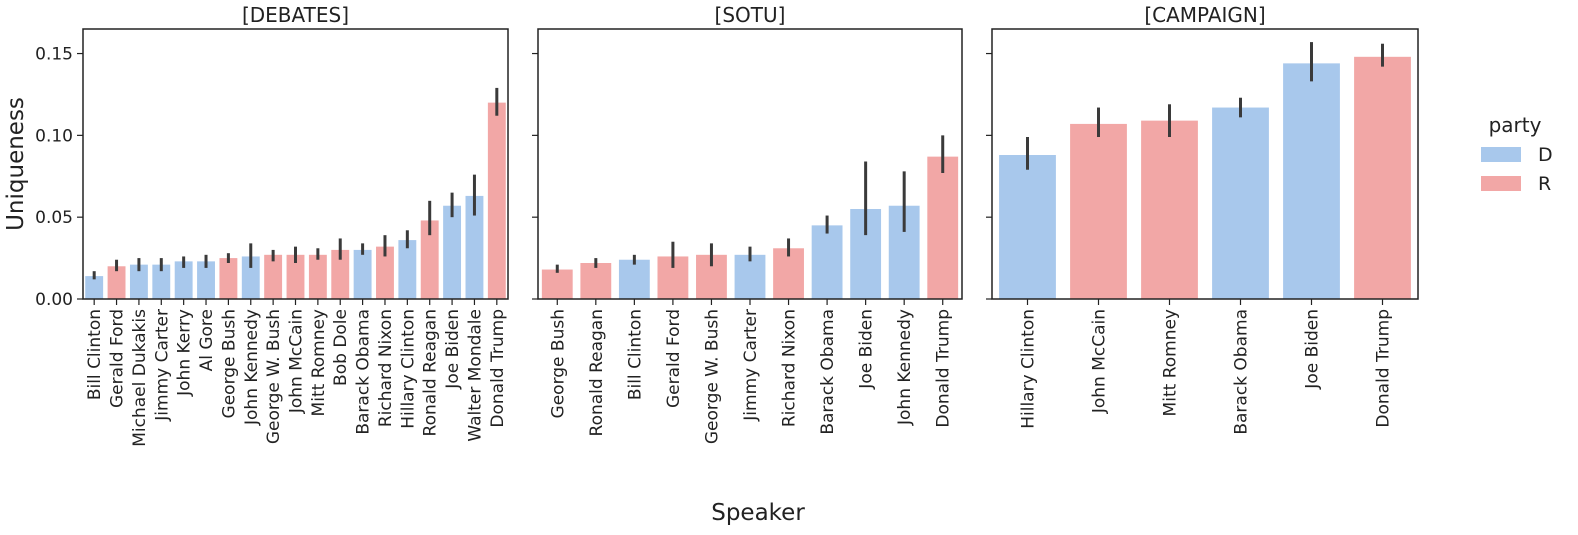  What do you see at coordinates (1544, 184) in the screenshot?
I see `legend-label: R` at bounding box center [1544, 184].